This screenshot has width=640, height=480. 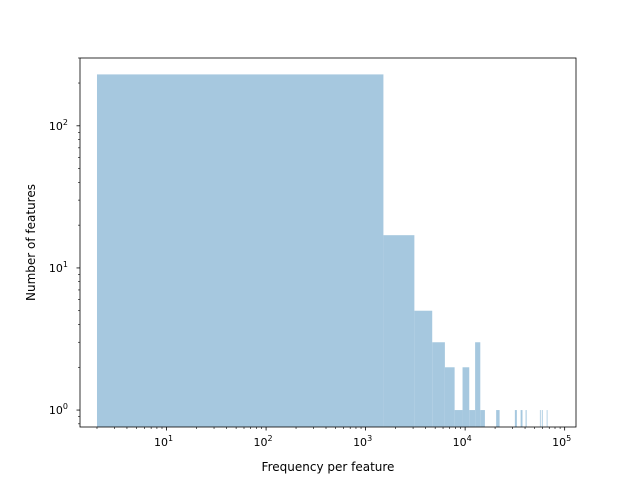 What do you see at coordinates (469, 438) in the screenshot?
I see `x-tick-label-exponent: 4` at bounding box center [469, 438].